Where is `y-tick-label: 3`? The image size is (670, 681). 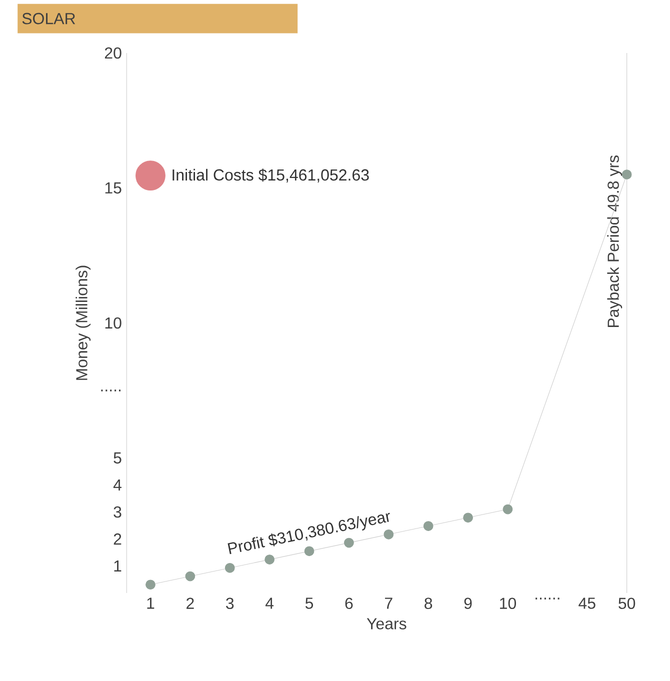 y-tick-label: 3 is located at coordinates (118, 512).